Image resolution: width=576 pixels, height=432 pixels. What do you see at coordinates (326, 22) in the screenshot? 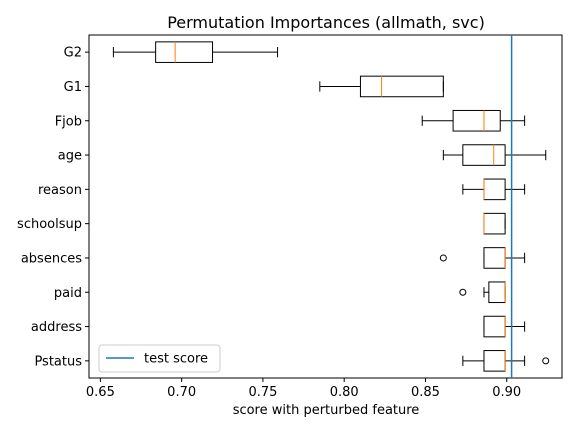
I see `chart-title: Permutation Importances (allmath, svc)` at bounding box center [326, 22].